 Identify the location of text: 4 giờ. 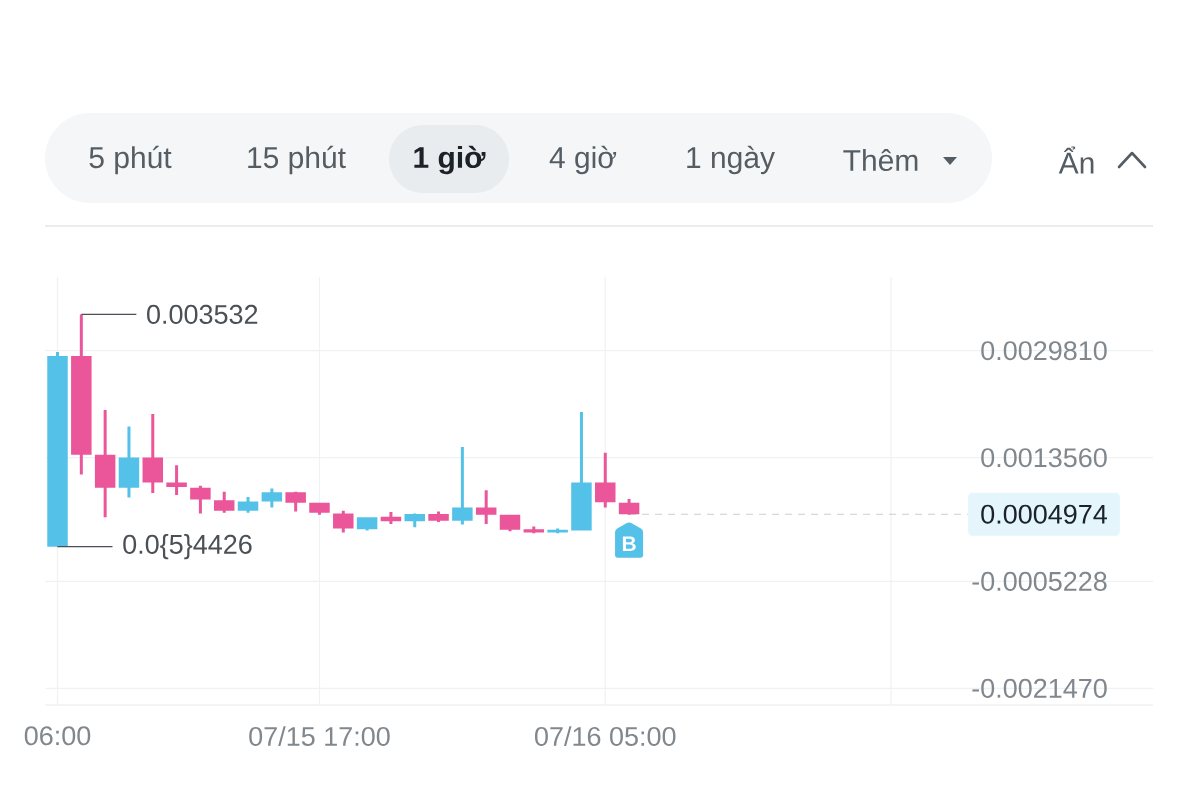
(583, 160).